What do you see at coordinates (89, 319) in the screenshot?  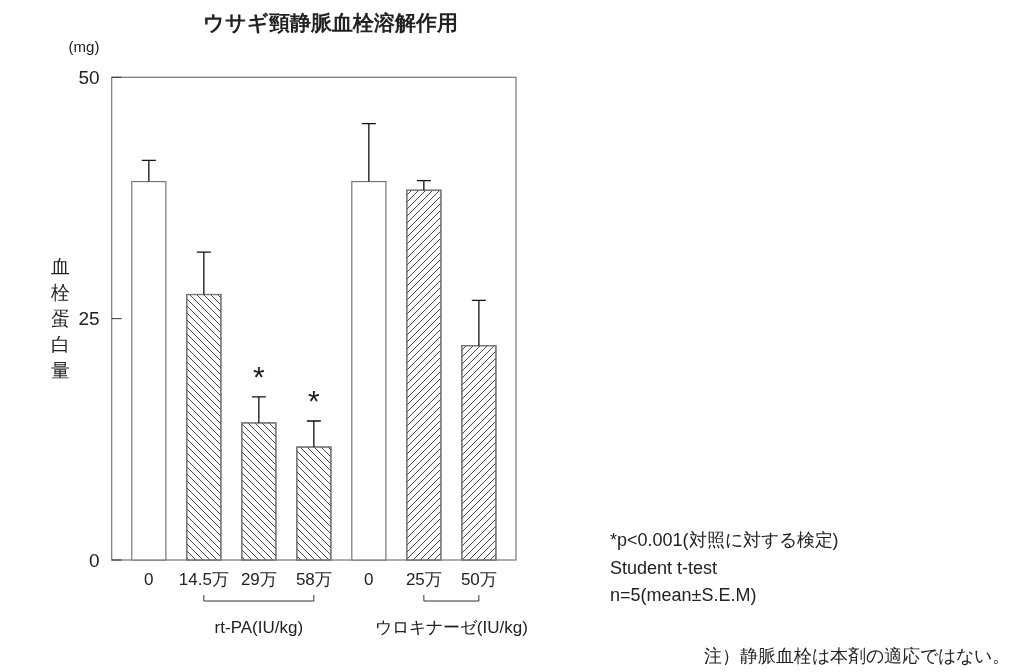 I see `y-tick-label: 25` at bounding box center [89, 319].